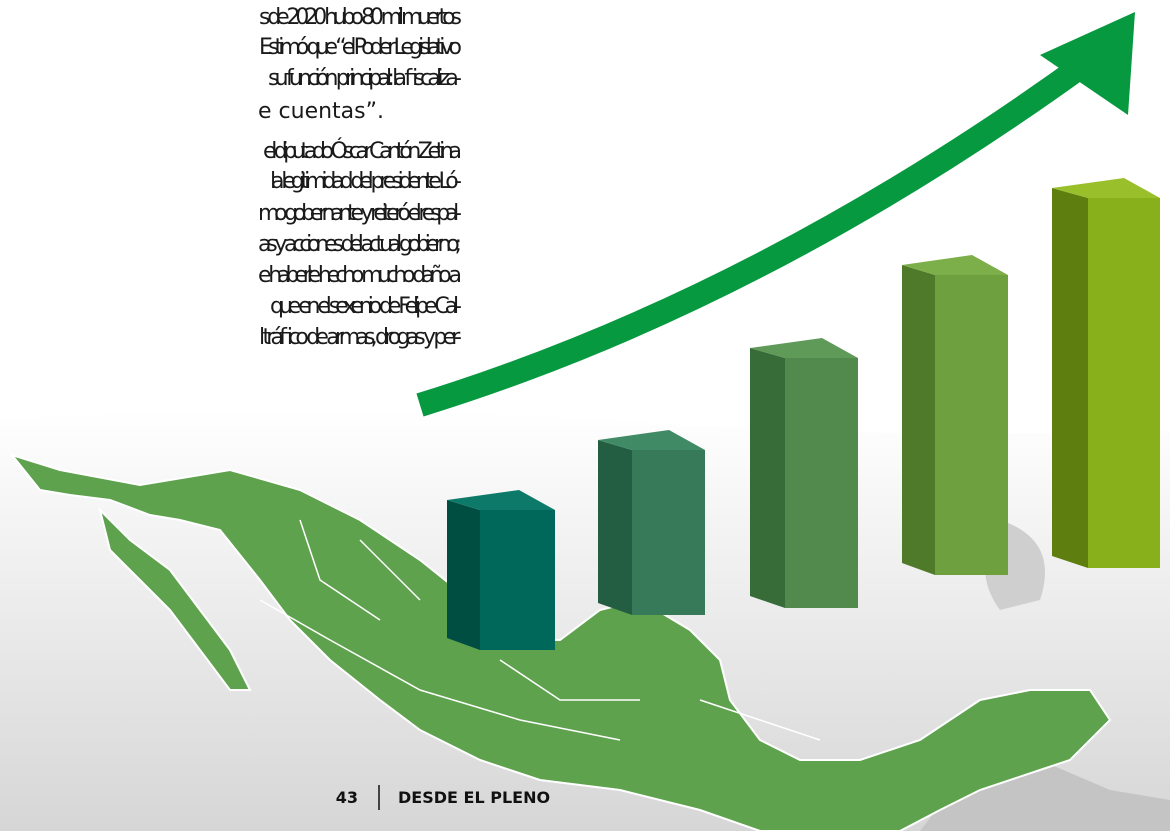 The image size is (1170, 831). I want to click on body-line: l tráfico de armas, drogas y per-, so click(360, 337).